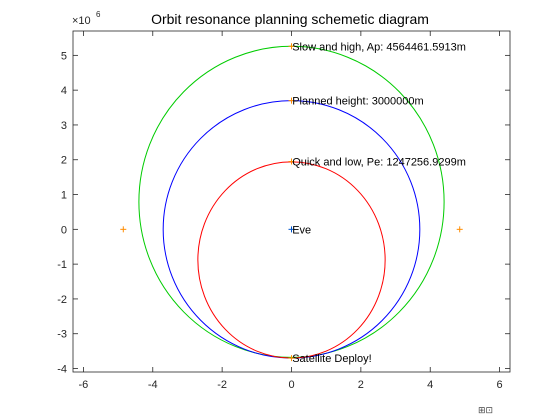  What do you see at coordinates (379, 162) in the screenshot?
I see `annotation-label: Quick and low, Pe: 1247256.9299m` at bounding box center [379, 162].